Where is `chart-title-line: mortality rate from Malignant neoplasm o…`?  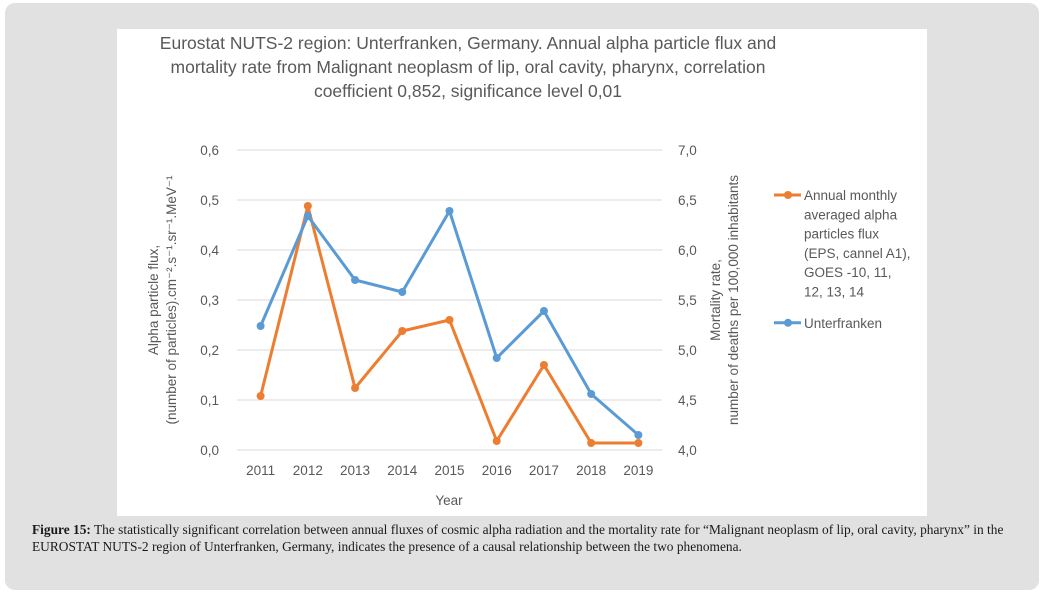
chart-title-line: mortality rate from Malignant neoplasm o… is located at coordinates (468, 67).